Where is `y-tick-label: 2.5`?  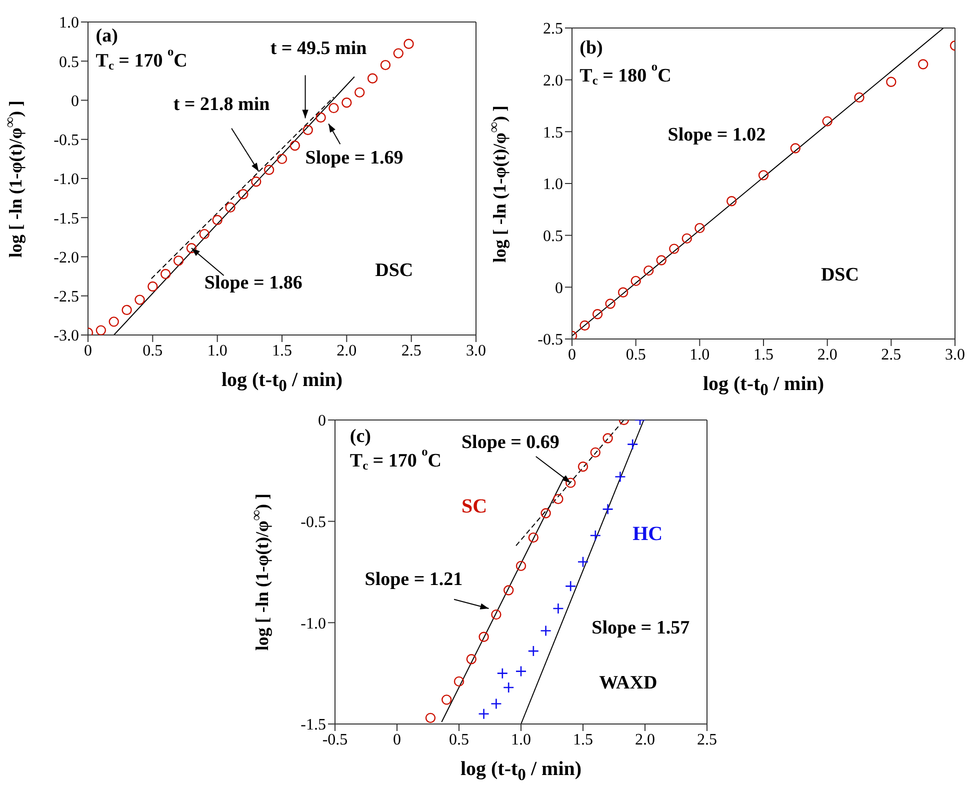
y-tick-label: 2.5 is located at coordinates (553, 29).